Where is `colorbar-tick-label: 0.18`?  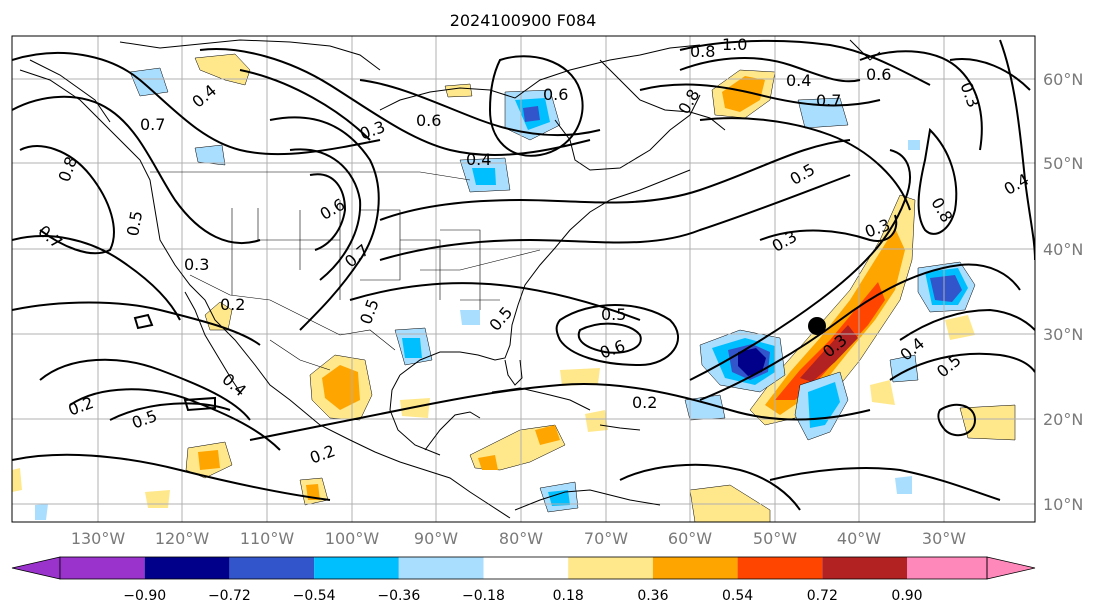
colorbar-tick-label: 0.18 is located at coordinates (568, 596).